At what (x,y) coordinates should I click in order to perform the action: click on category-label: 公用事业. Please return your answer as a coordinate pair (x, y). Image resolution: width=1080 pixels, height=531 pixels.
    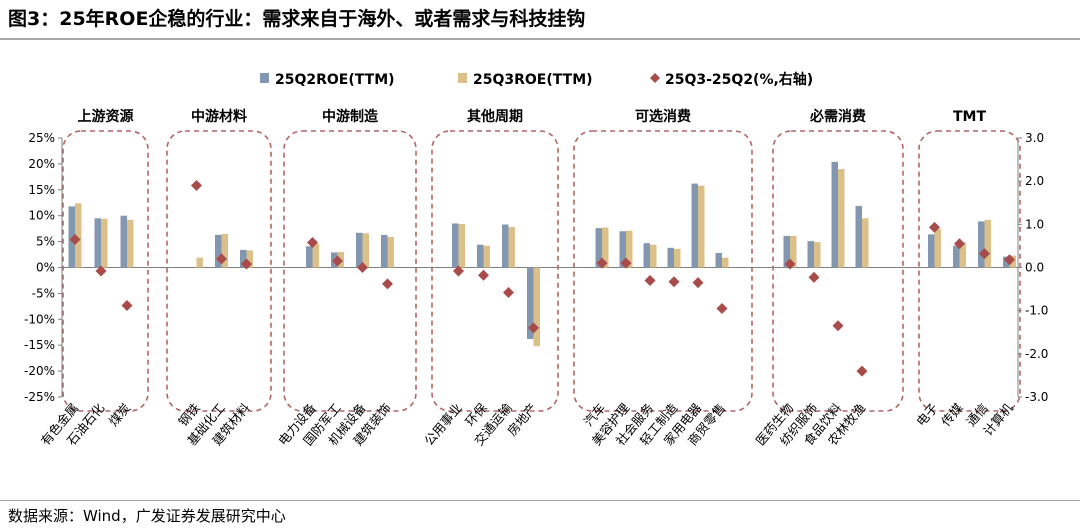
    Looking at the image, I should click on (443, 424).